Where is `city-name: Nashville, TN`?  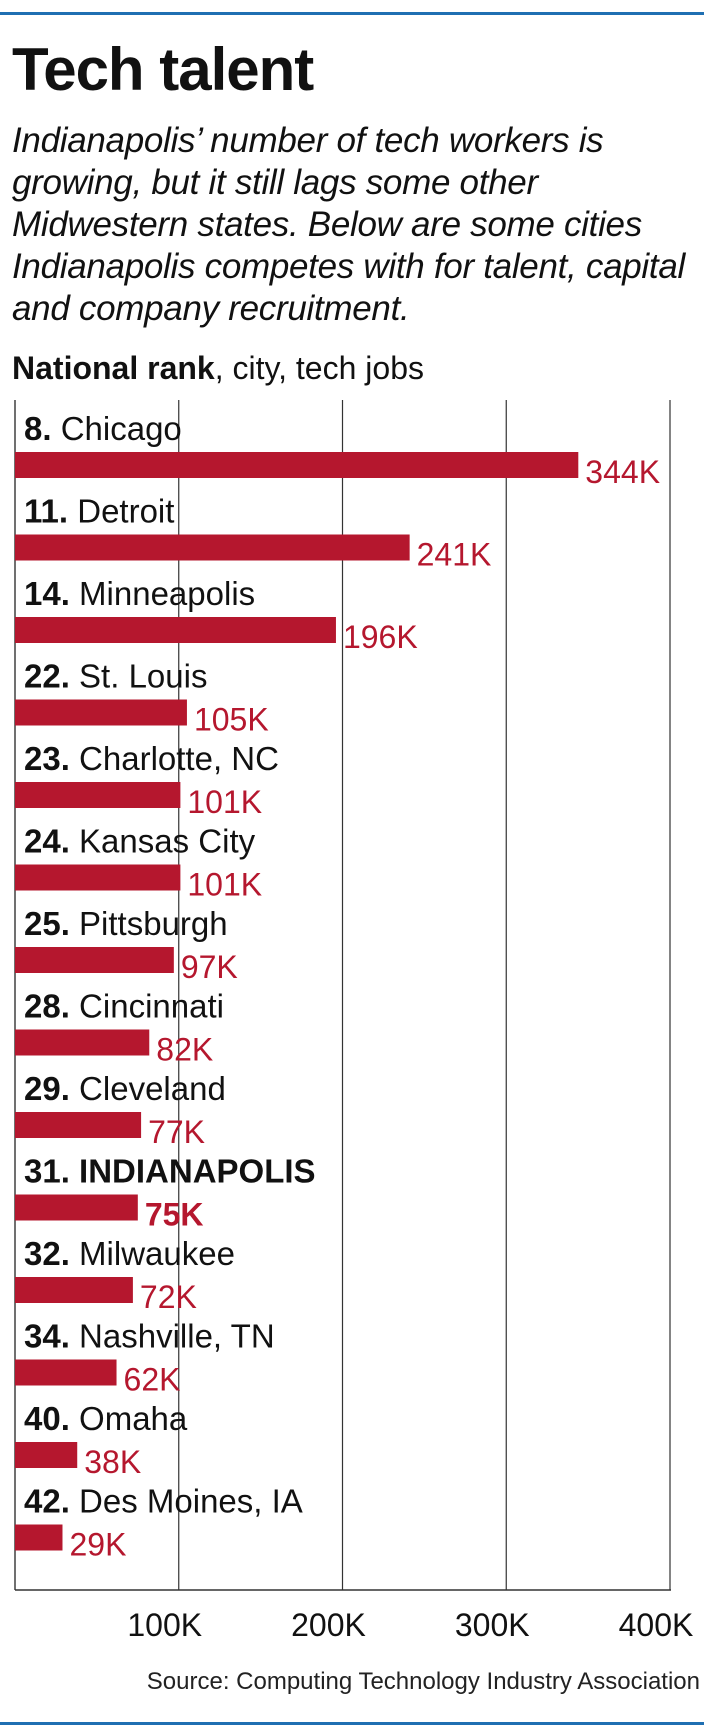 city-name: Nashville, TN is located at coordinates (177, 1336).